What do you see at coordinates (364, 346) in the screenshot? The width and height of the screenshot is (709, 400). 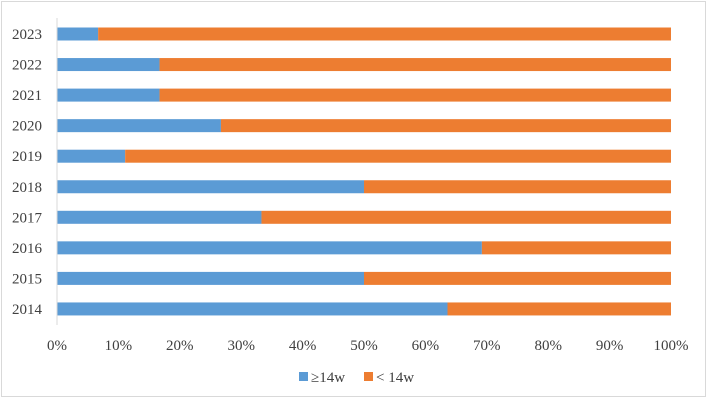 I see `x-tick-label: 50%` at bounding box center [364, 346].